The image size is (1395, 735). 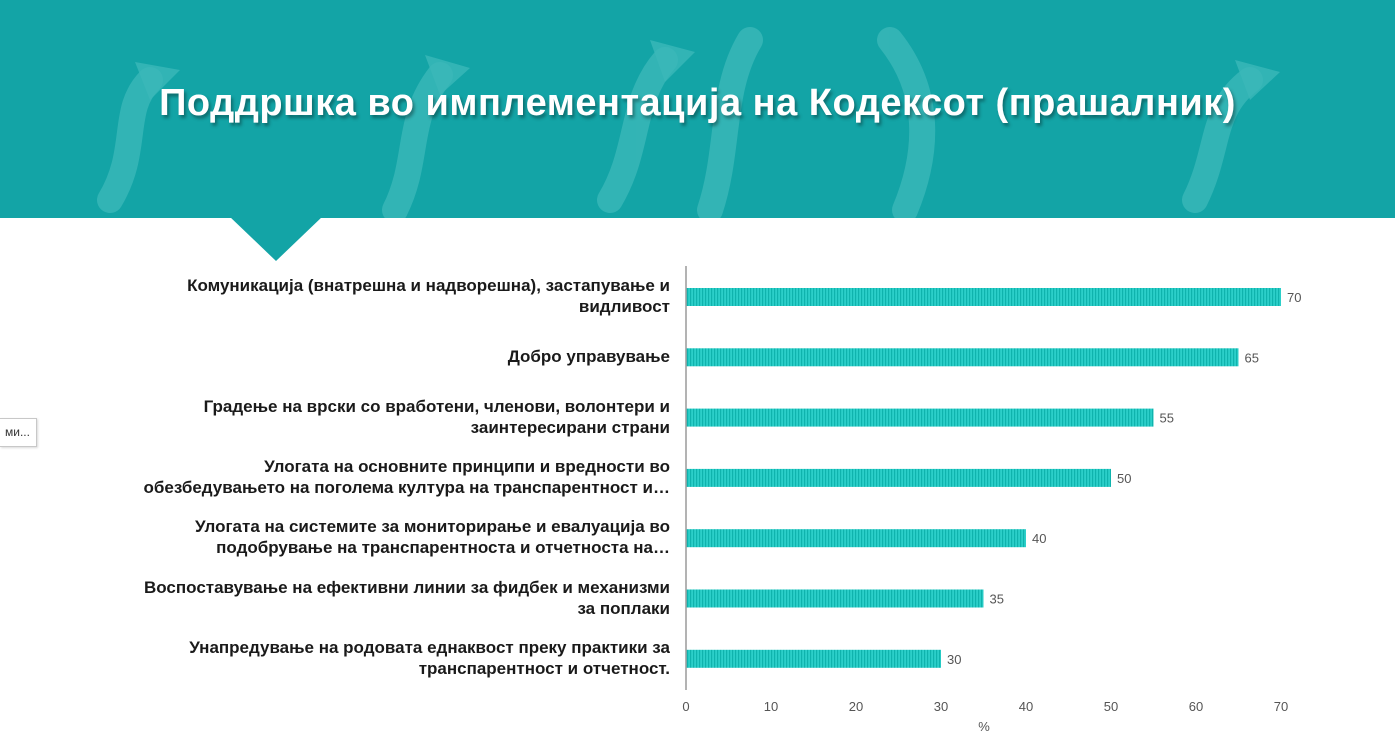 I want to click on x-tick-label: 40, so click(x=1026, y=706).